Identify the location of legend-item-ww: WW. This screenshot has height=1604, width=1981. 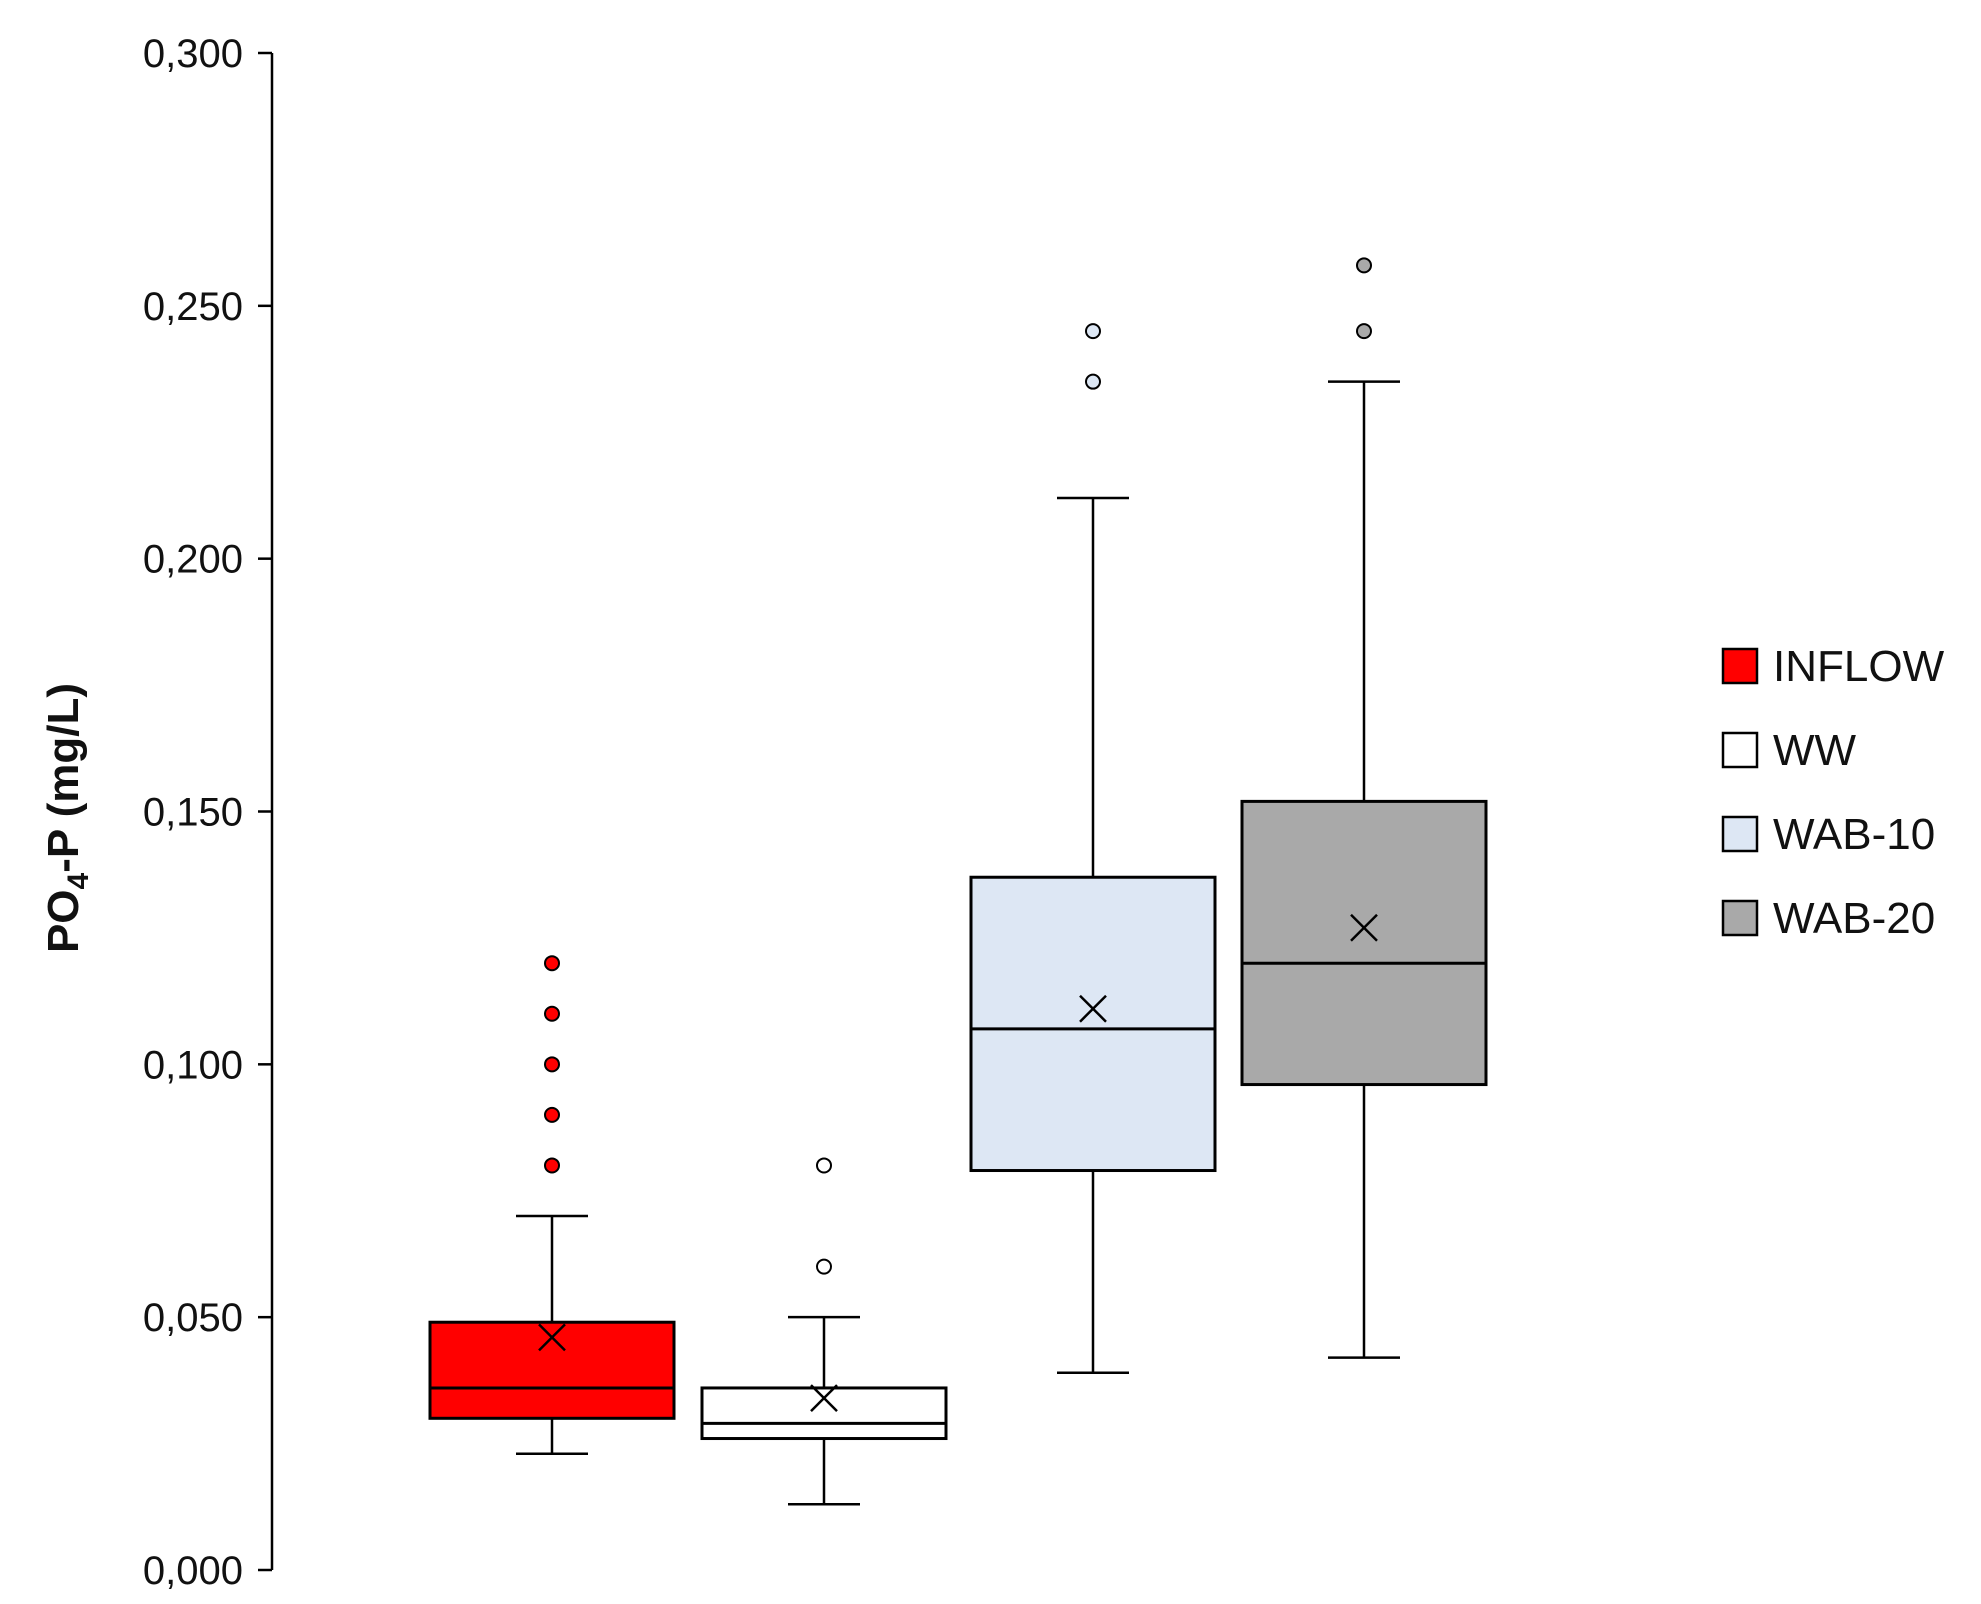
(1789, 750).